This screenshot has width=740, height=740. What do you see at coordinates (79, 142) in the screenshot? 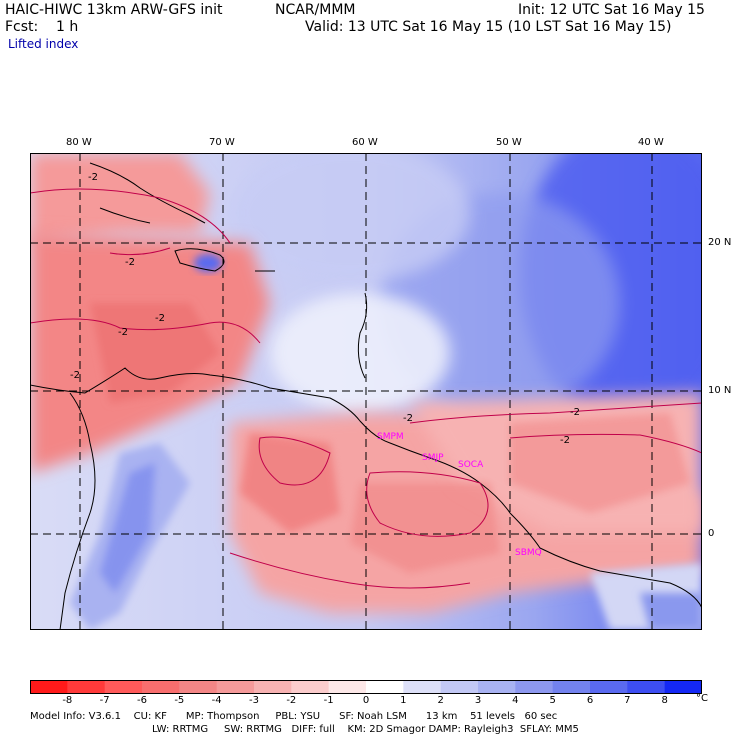
I see `lon-label-80w: 80 W` at bounding box center [79, 142].